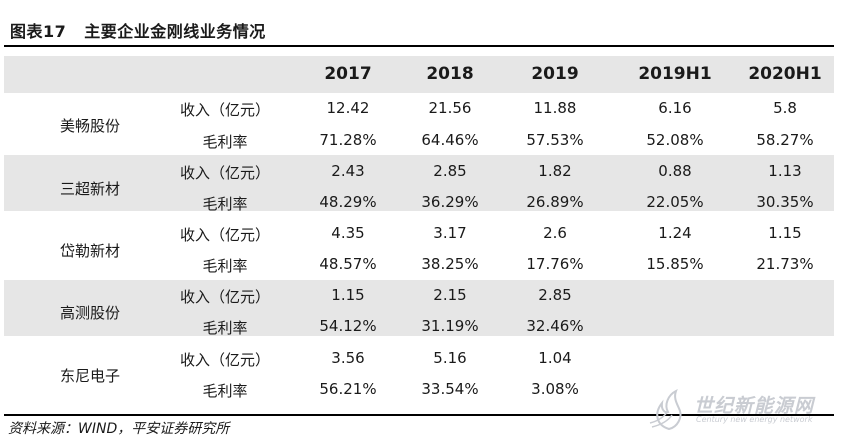 The image size is (844, 445). Describe the element at coordinates (555, 326) in the screenshot. I see `table-cell: 32.46%` at that location.